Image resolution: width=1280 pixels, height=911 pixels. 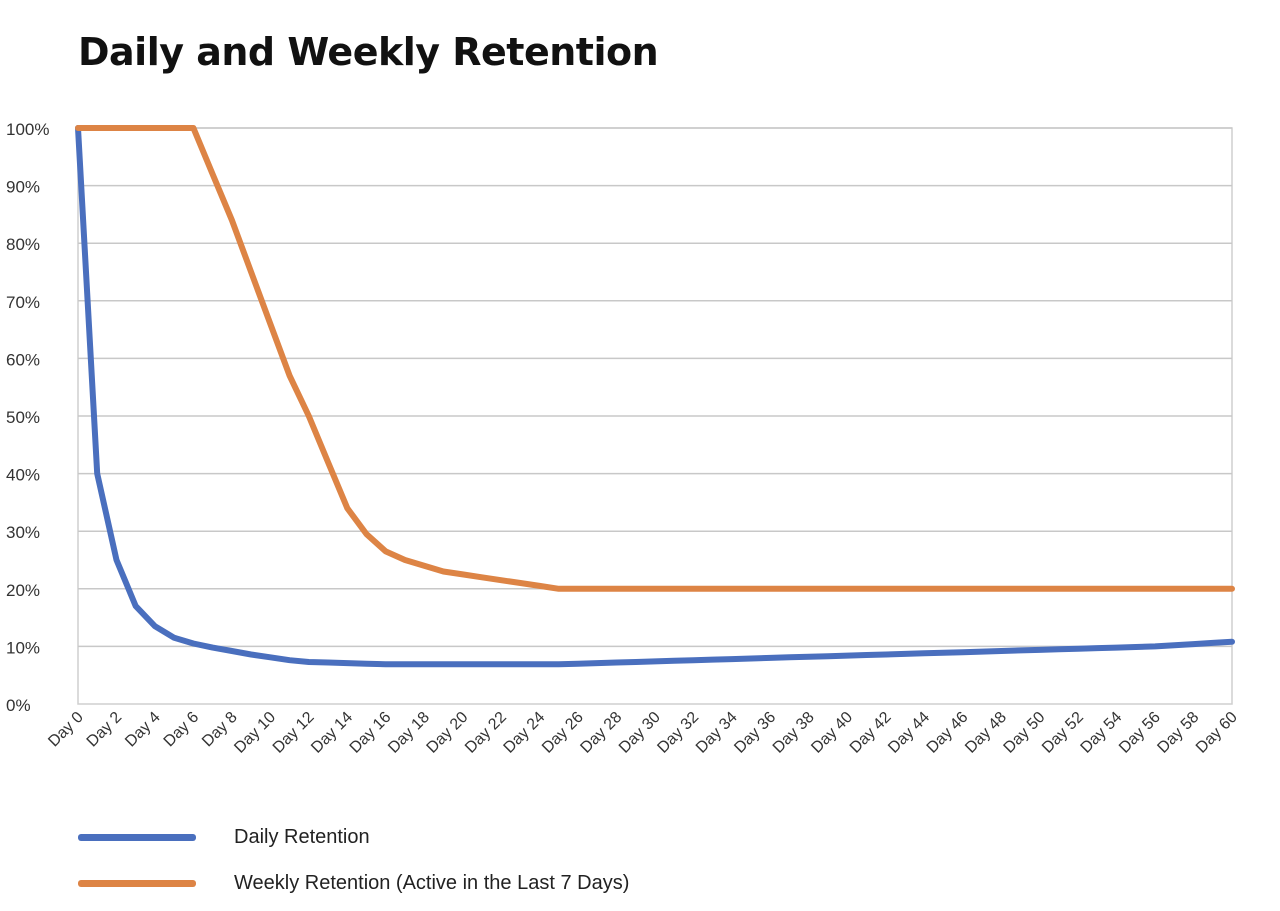 I want to click on x-tick-label: Day 32, so click(x=678, y=733).